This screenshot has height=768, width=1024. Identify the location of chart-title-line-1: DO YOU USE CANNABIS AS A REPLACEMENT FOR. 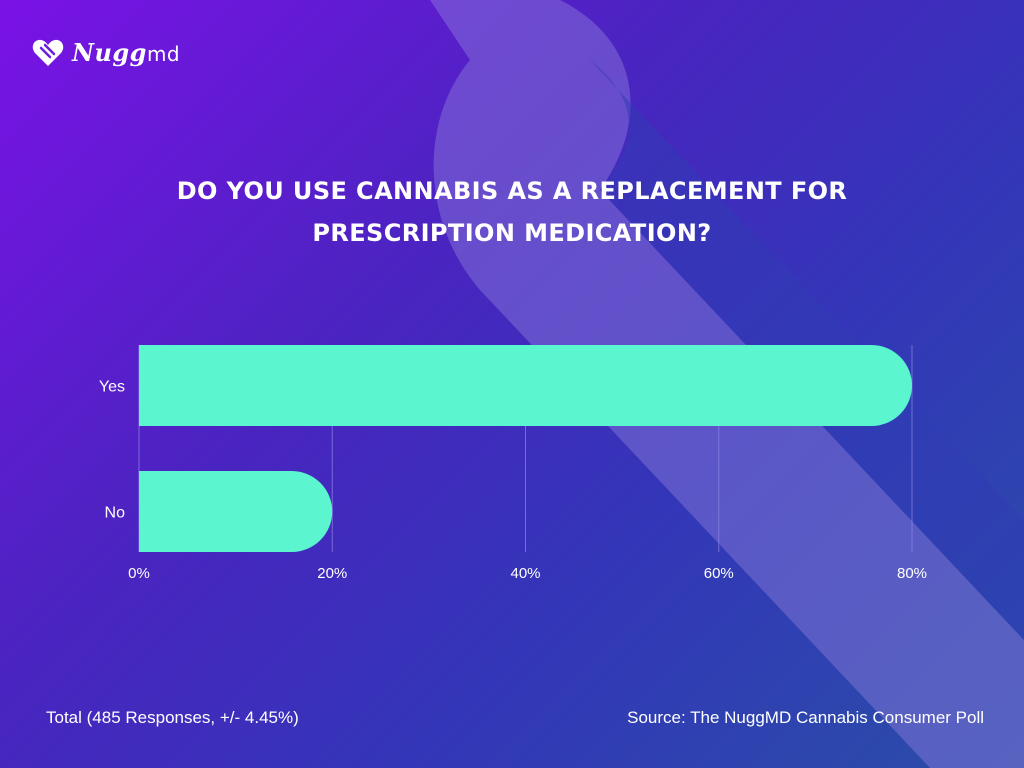
(512, 191).